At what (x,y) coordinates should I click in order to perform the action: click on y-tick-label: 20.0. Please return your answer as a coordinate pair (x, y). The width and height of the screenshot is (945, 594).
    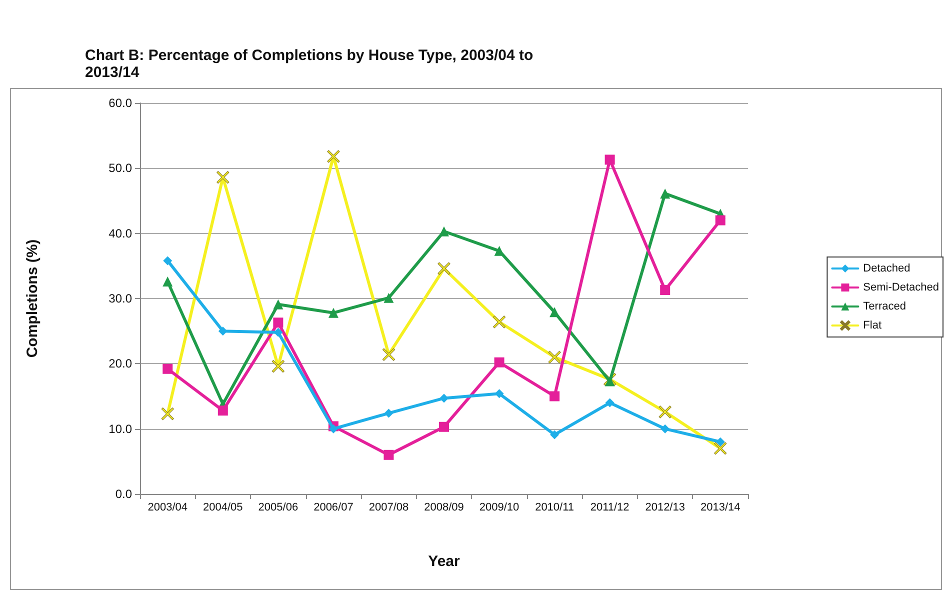
    Looking at the image, I should click on (120, 363).